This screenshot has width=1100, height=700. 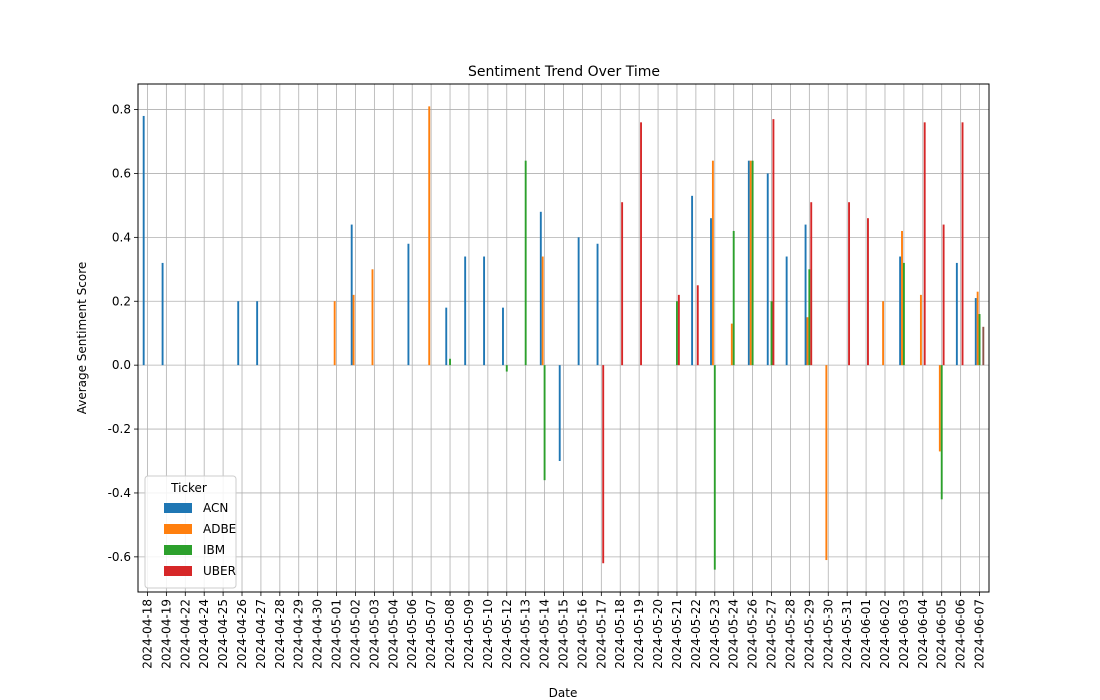 I want to click on y-tick-label: 0.0, so click(x=121, y=365).